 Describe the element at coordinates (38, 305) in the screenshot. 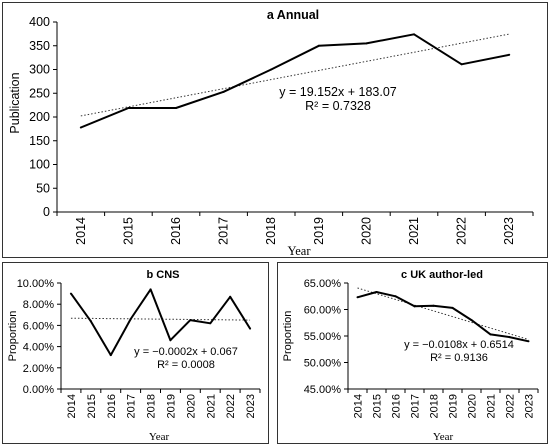

I see `y-tick-label: 8.00%` at that location.